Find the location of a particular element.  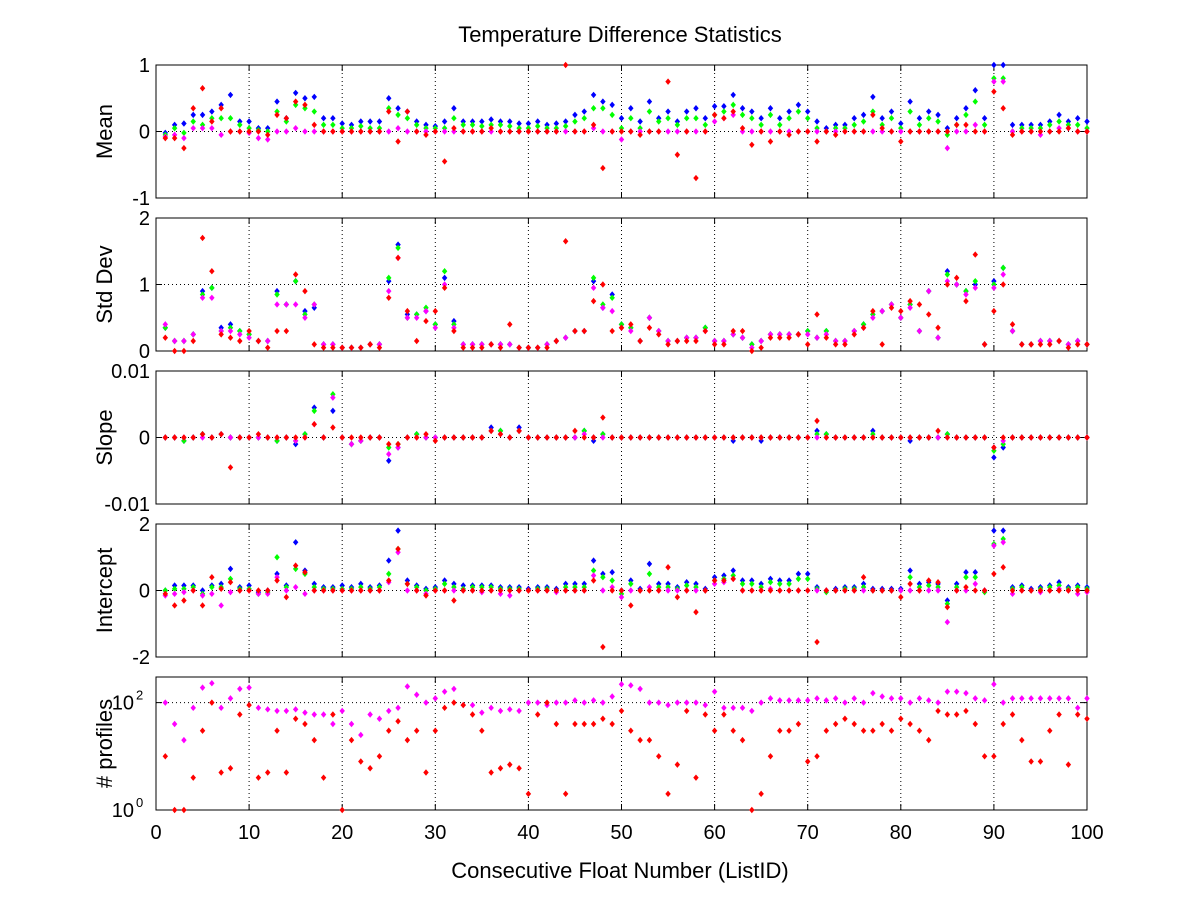

x-tick-label: 40 is located at coordinates (528, 833).